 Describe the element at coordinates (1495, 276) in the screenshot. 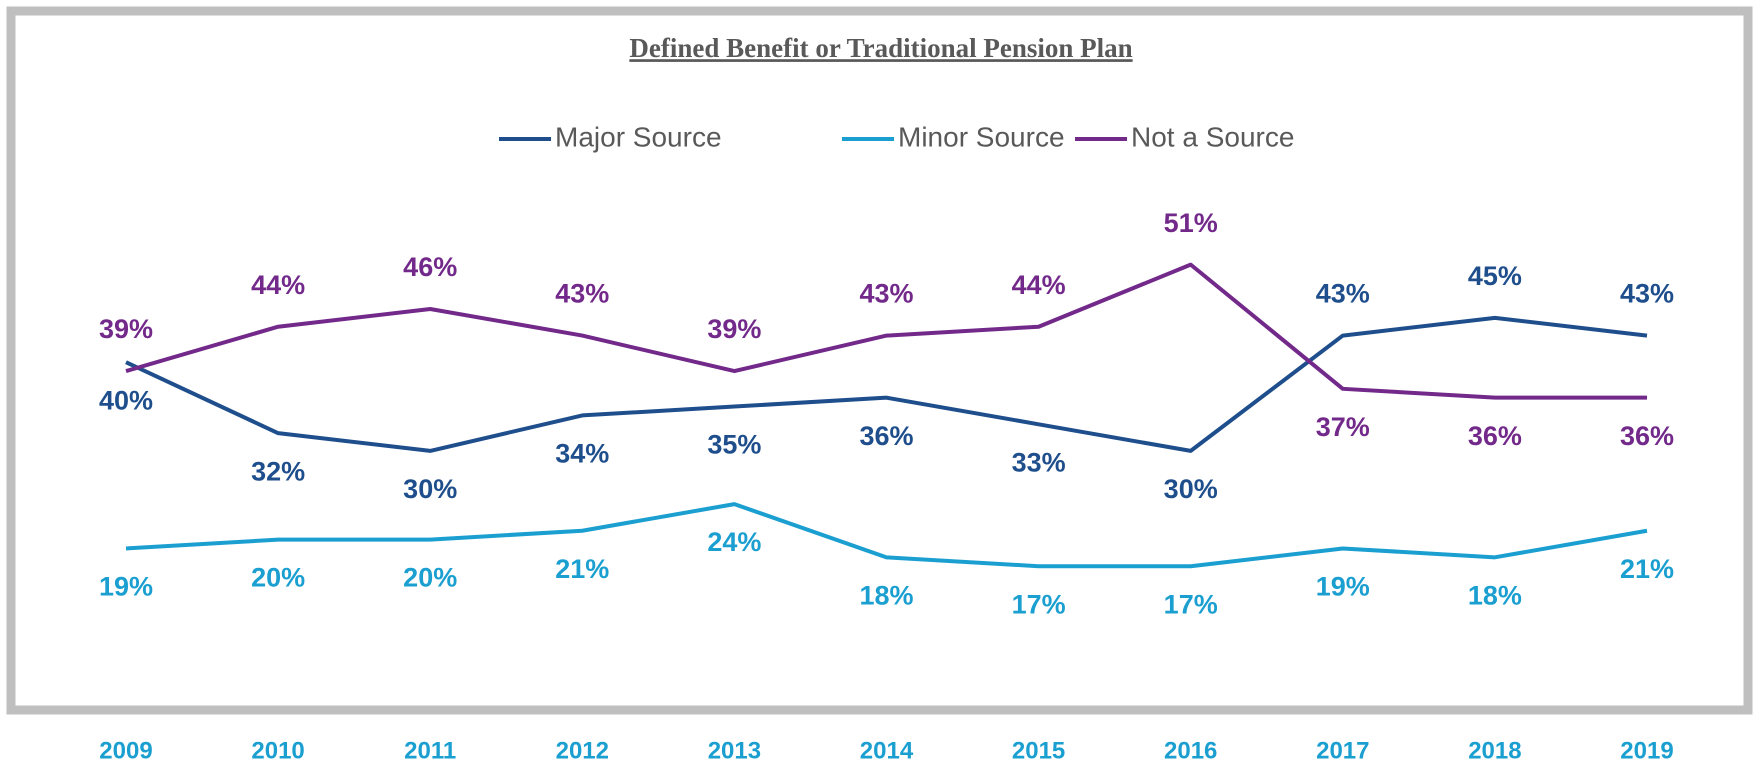

I see `data-label: 45%` at that location.